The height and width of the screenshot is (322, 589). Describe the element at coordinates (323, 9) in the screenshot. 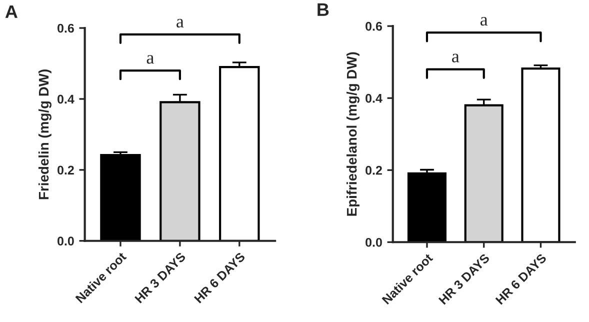

I see `chart-title: B` at that location.